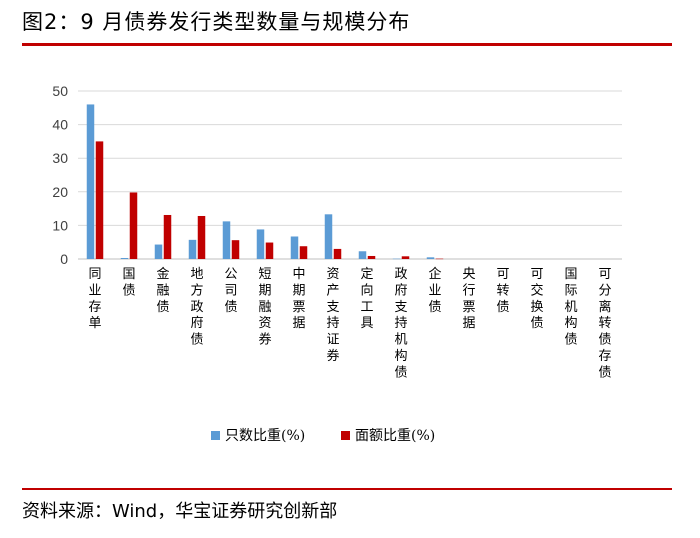  Describe the element at coordinates (94, 299) in the screenshot. I see `x-tick-label: 同业存单` at that location.